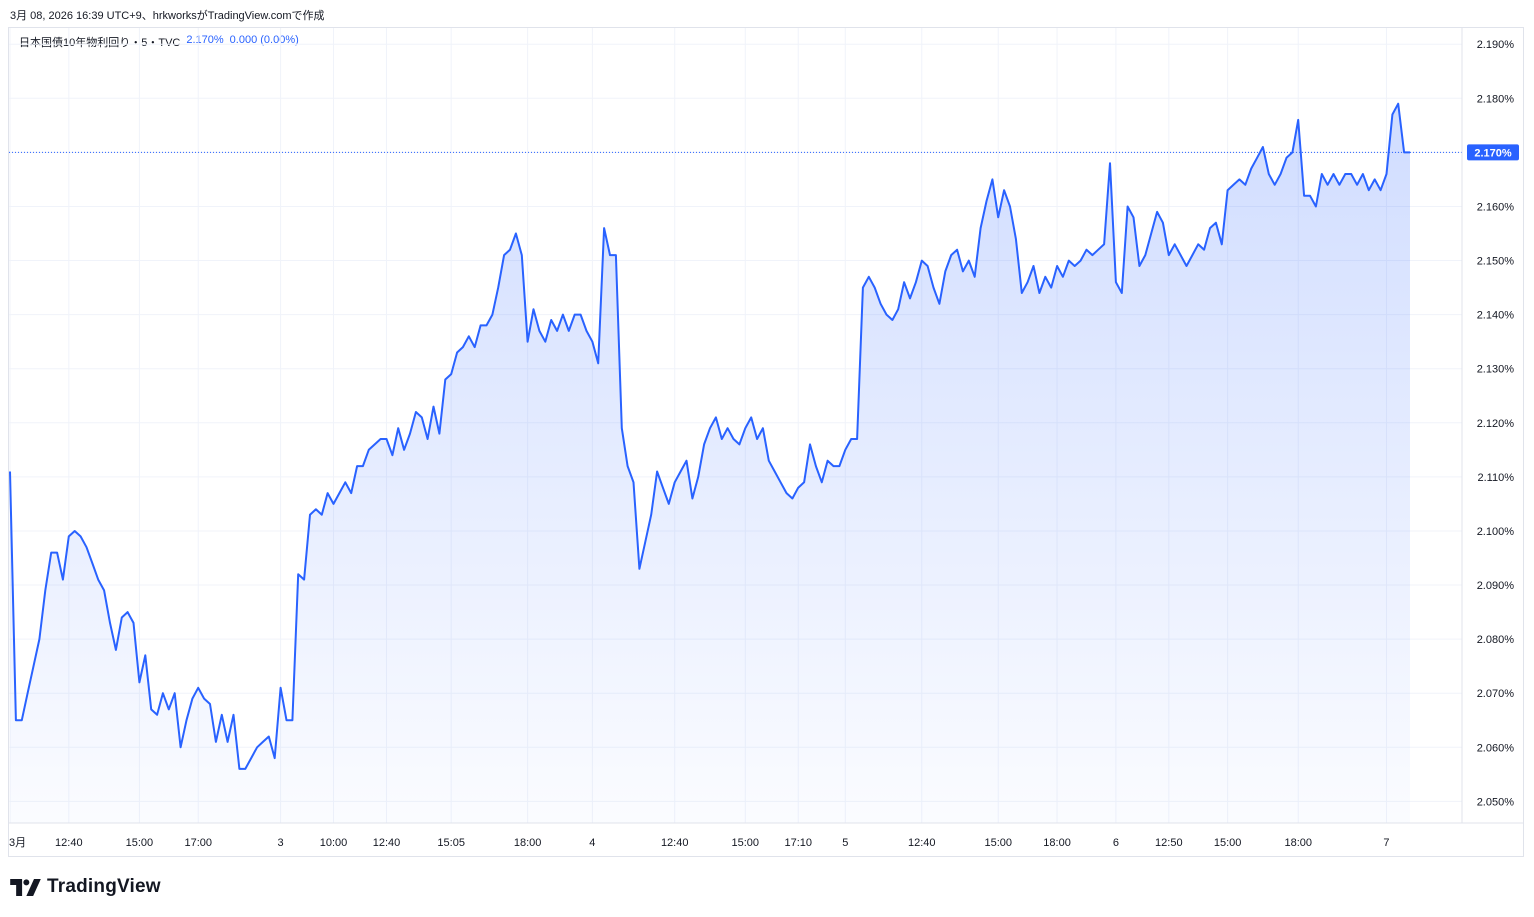 The width and height of the screenshot is (1534, 917). I want to click on y-tick-label: 2.130%, so click(1496, 370).